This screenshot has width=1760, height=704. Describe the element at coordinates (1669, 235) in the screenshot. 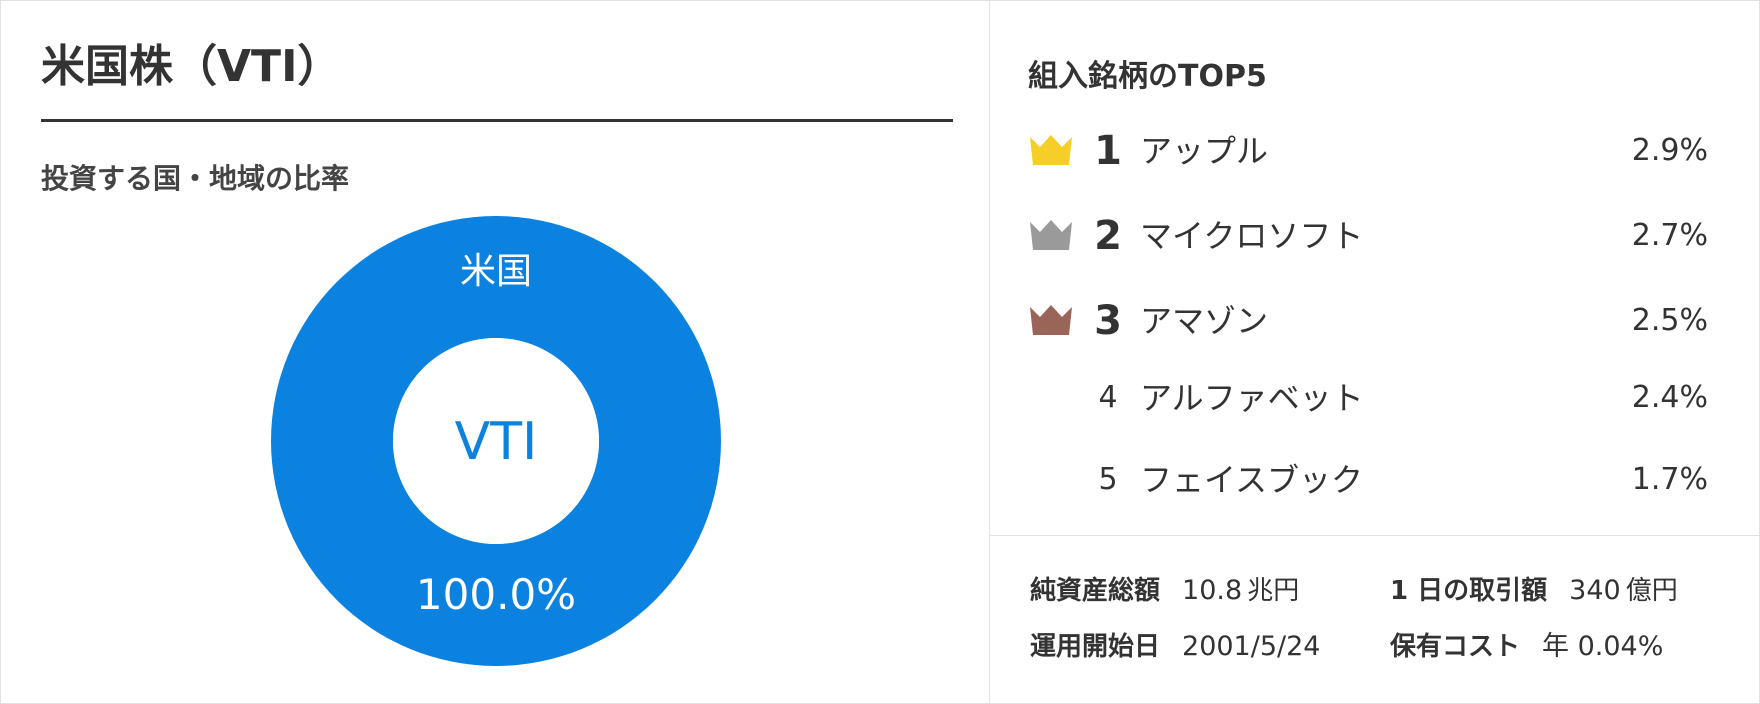

I see `holding-weight: 2.7%` at that location.